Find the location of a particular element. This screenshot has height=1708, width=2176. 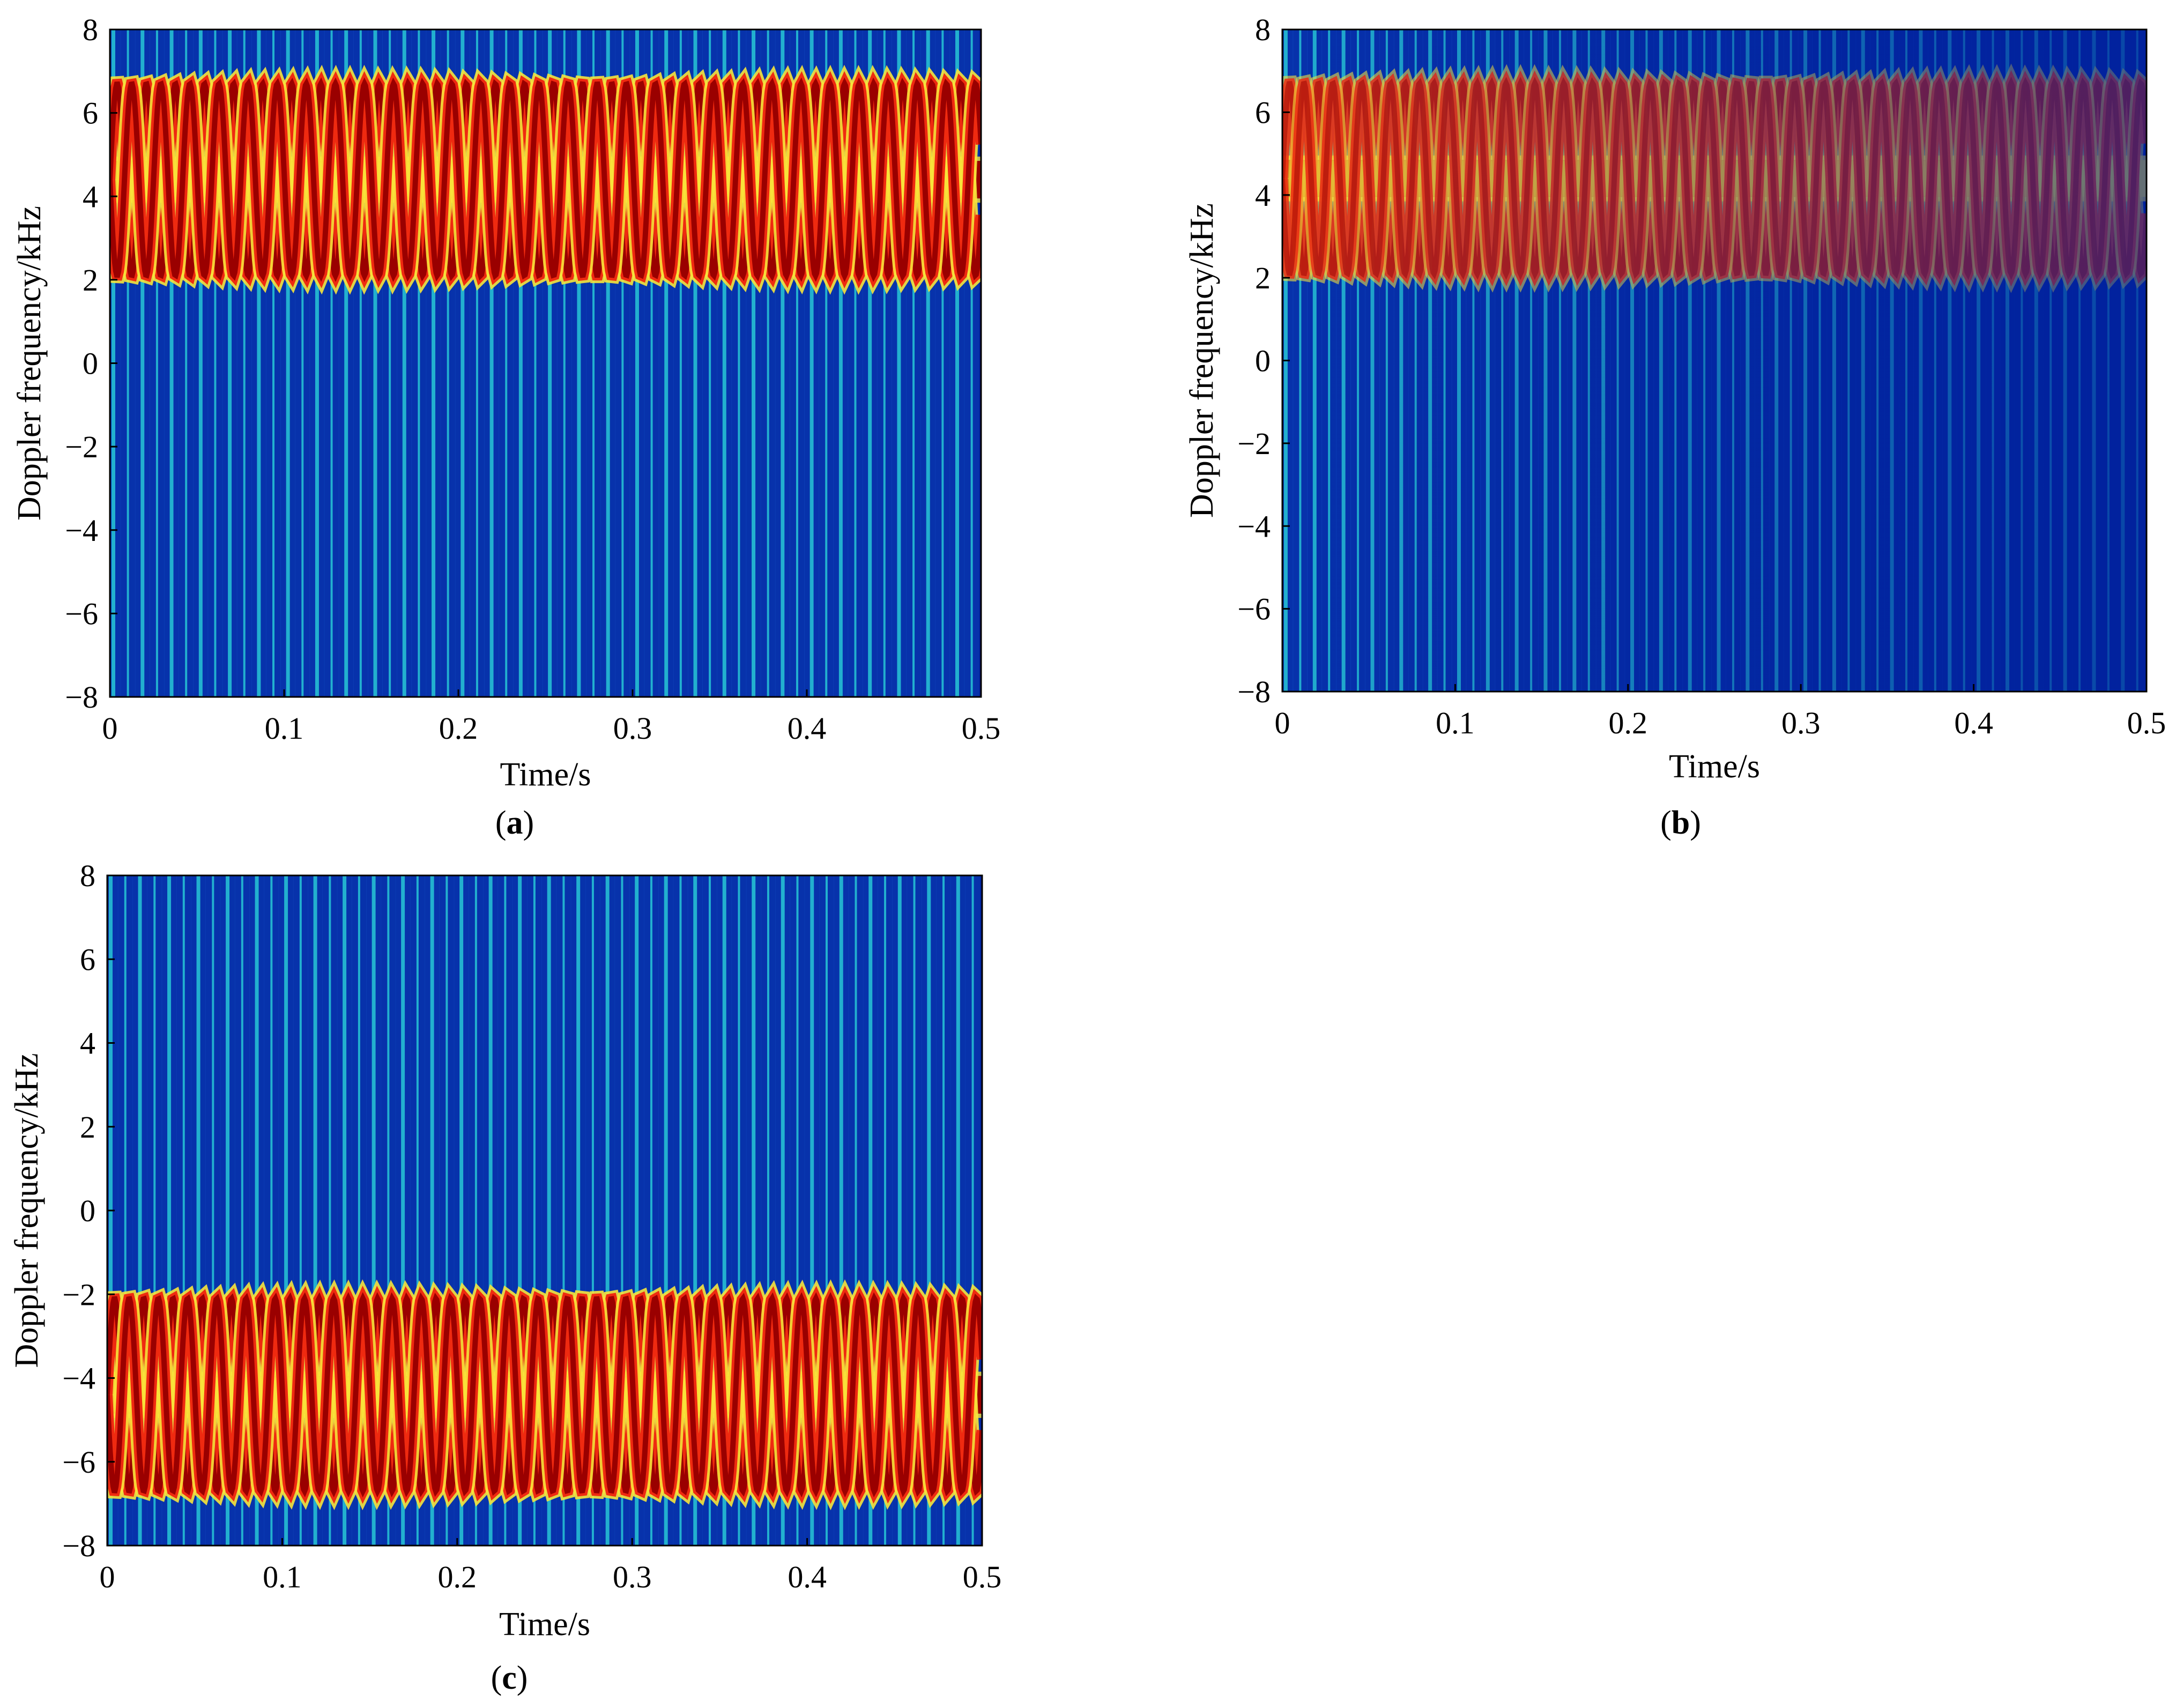

y-tick-label: 8 is located at coordinates (90, 29).